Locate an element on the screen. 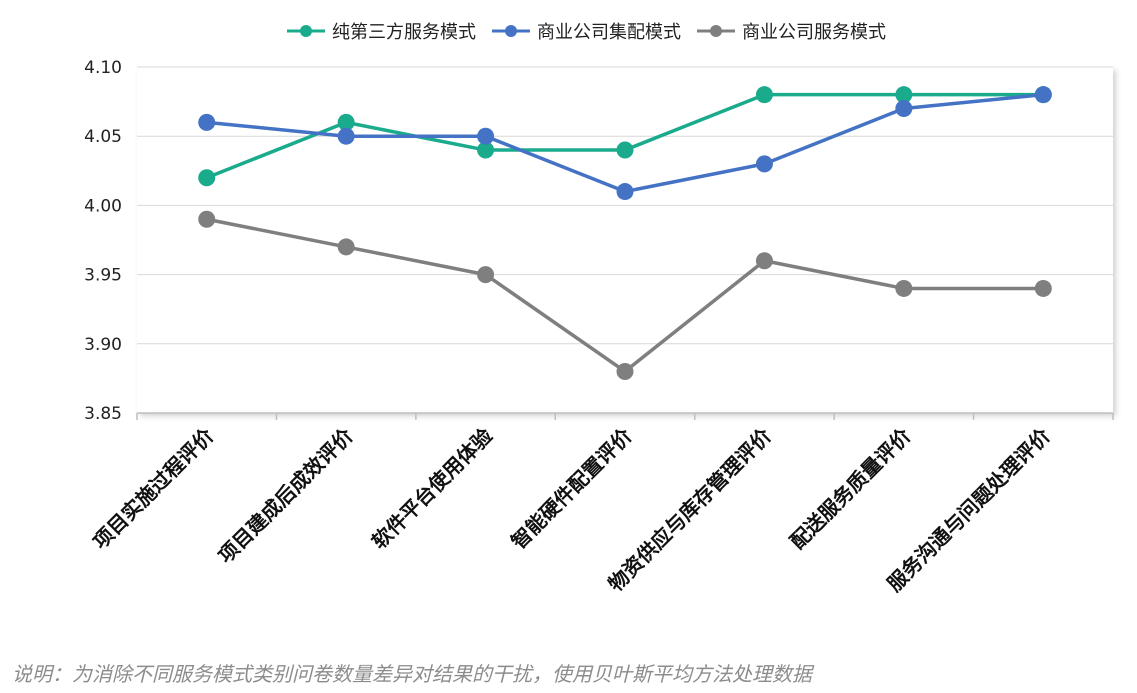 The height and width of the screenshot is (693, 1137). legend-label: 商业公司集配模式 is located at coordinates (609, 32).